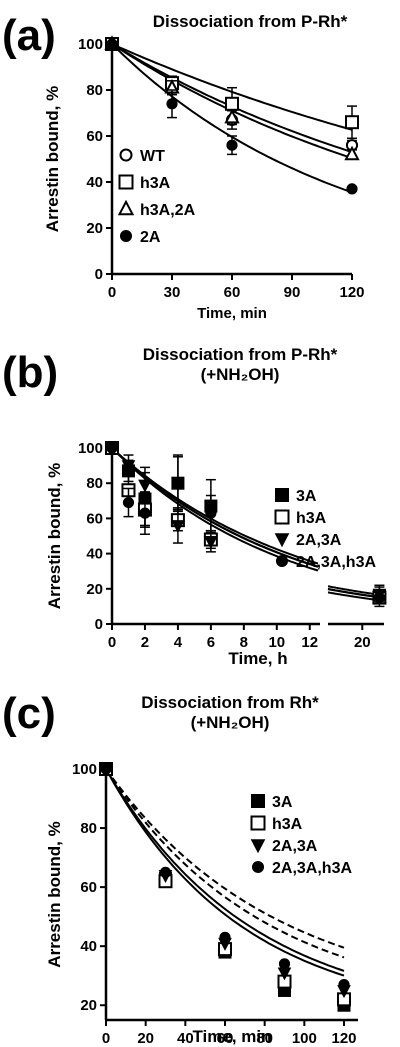  What do you see at coordinates (152, 156) in the screenshot?
I see `legend-label: WT` at bounding box center [152, 156].